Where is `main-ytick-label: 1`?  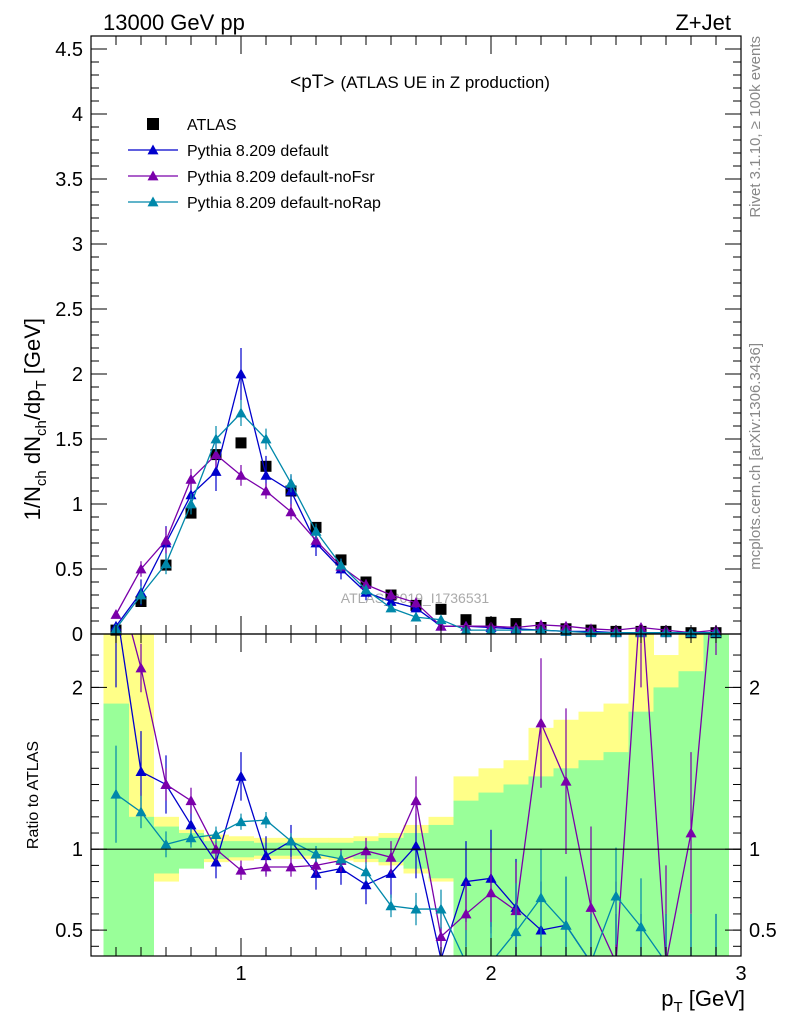
main-ytick-label: 1 is located at coordinates (77, 505).